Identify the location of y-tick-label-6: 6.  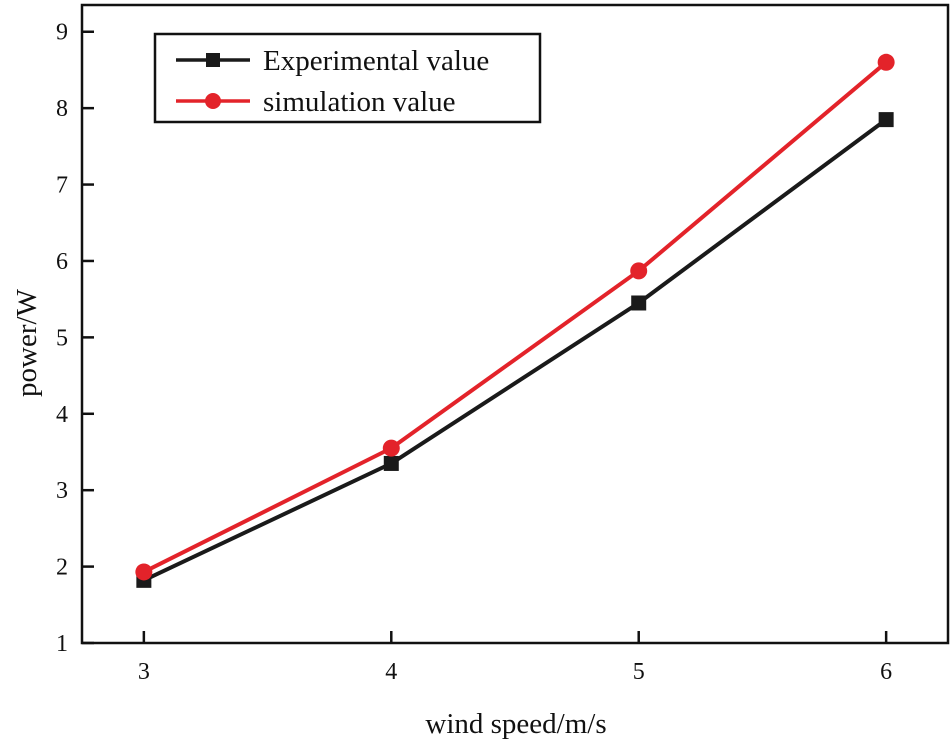
(62, 262).